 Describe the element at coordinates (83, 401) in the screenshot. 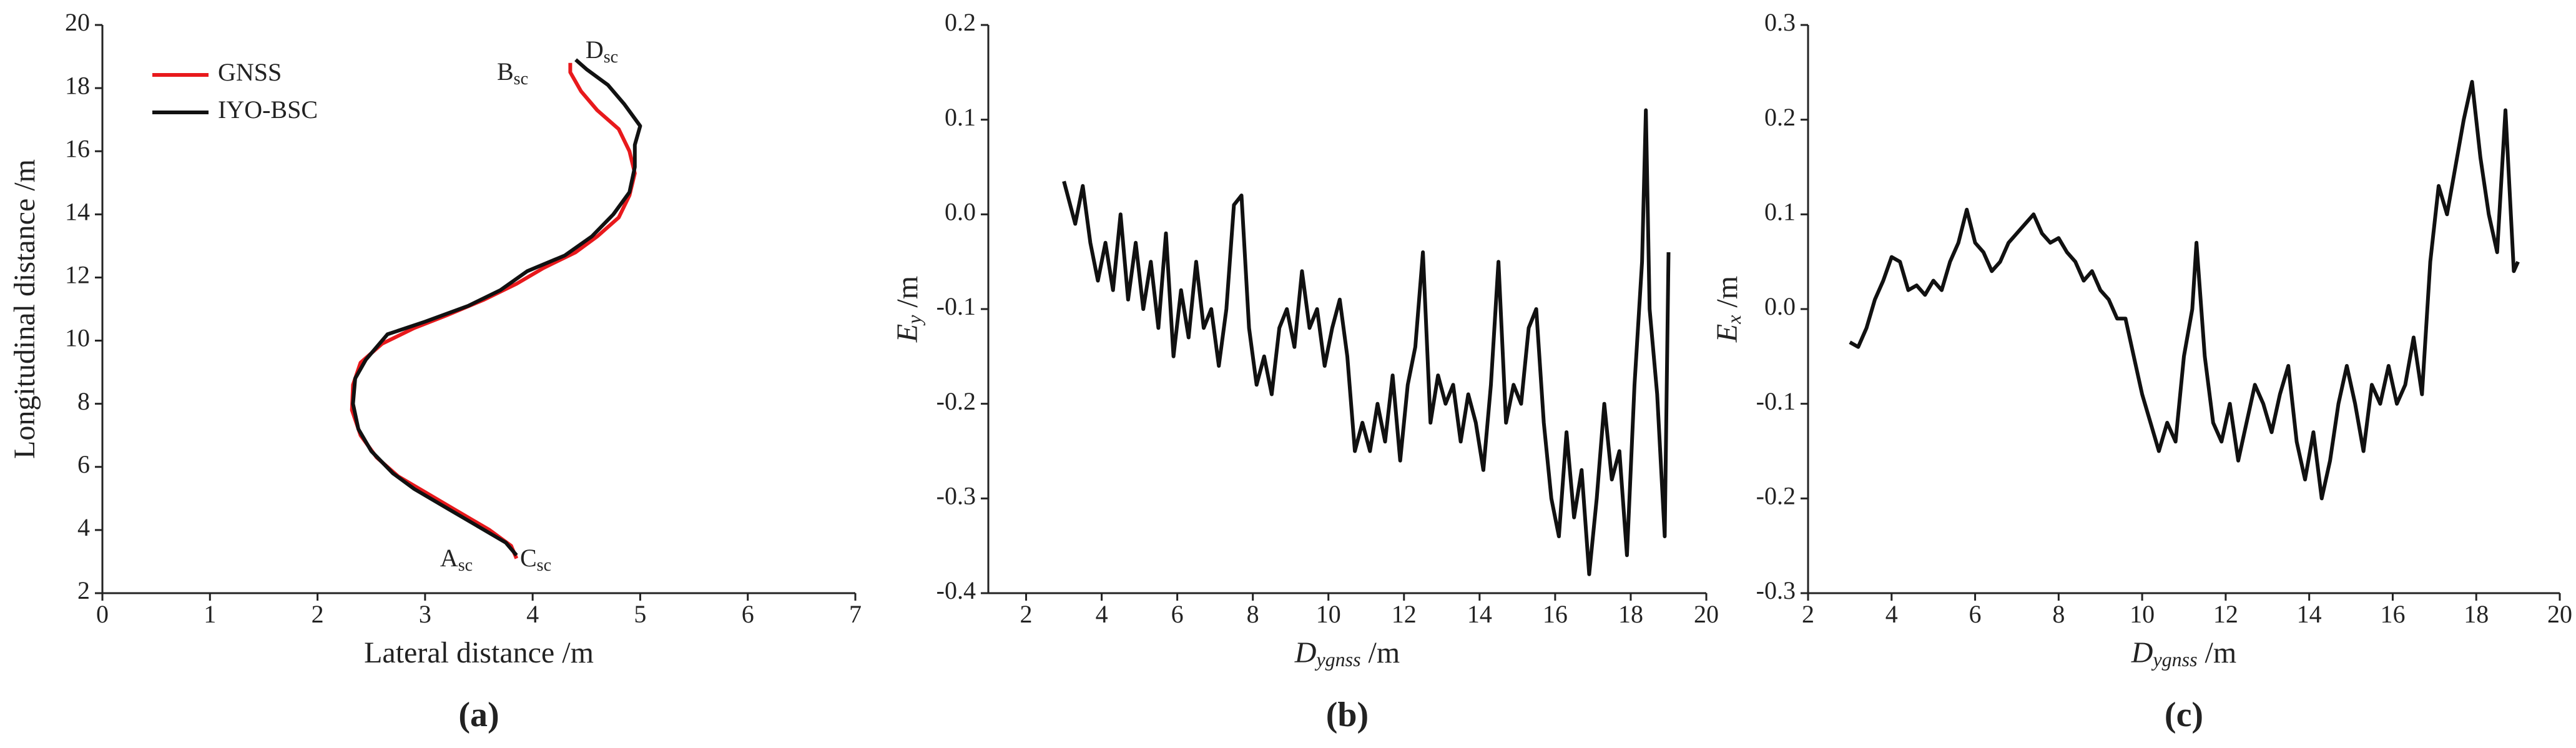

I see `y-tick-label: 8` at that location.